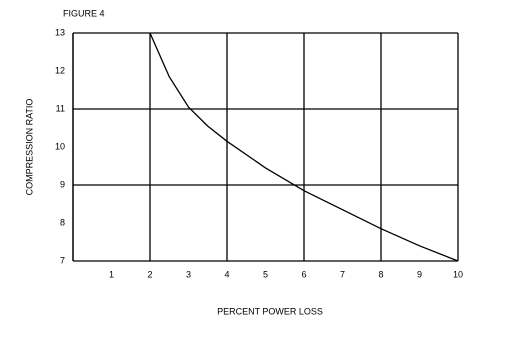 The width and height of the screenshot is (520, 339). What do you see at coordinates (270, 311) in the screenshot?
I see `x-axis-label: PERCENT POWER LOSS` at bounding box center [270, 311].